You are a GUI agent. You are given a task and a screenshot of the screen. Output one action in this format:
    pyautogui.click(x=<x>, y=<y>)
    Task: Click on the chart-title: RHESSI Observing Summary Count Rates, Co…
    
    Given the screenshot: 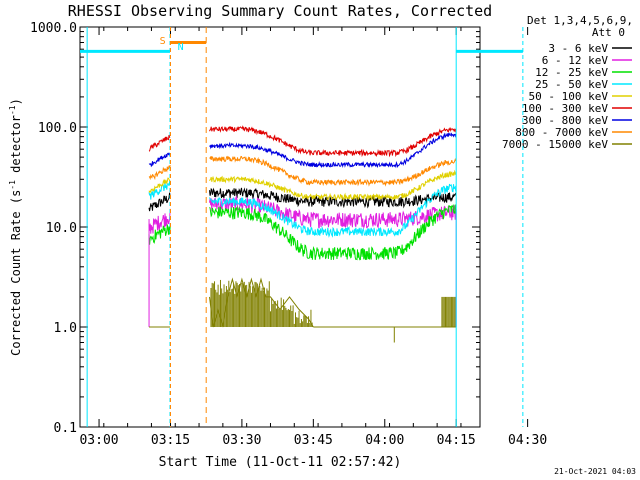 What is the action you would take?
    pyautogui.click(x=280, y=11)
    